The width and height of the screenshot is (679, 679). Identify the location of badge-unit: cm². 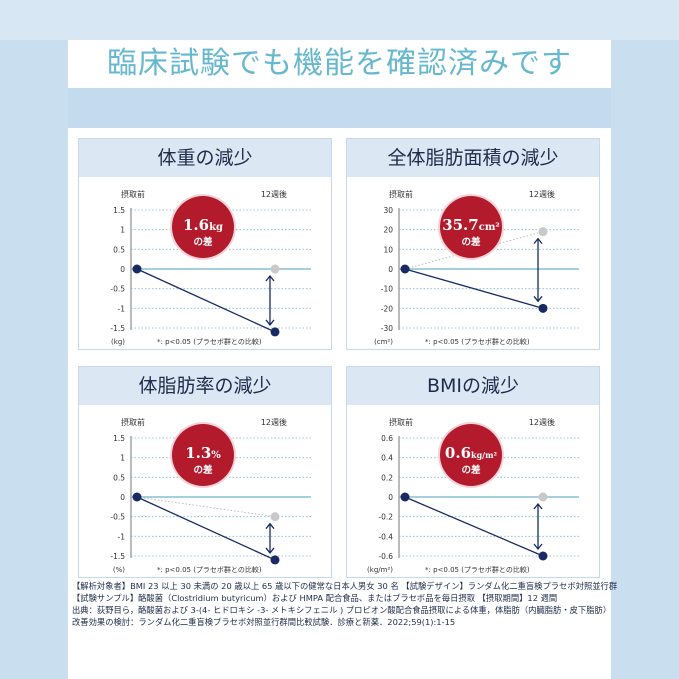
(489, 227).